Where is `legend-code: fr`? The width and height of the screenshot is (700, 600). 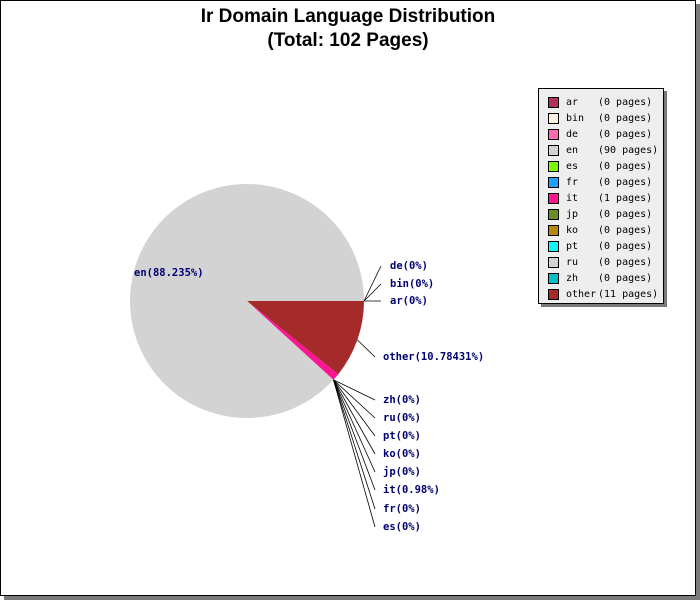
legend-code: fr is located at coordinates (572, 182).